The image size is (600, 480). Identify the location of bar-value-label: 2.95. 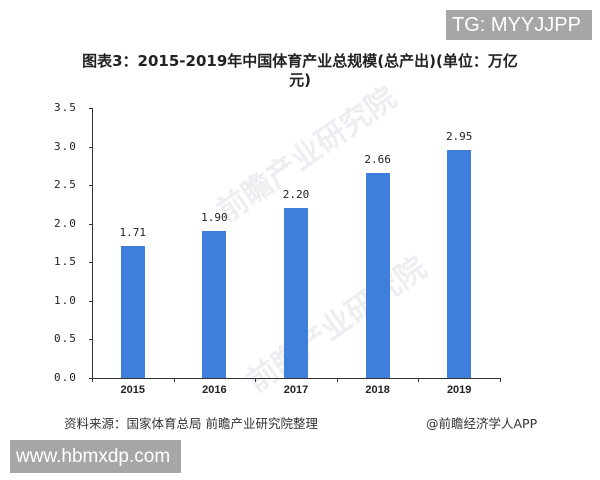
(459, 137).